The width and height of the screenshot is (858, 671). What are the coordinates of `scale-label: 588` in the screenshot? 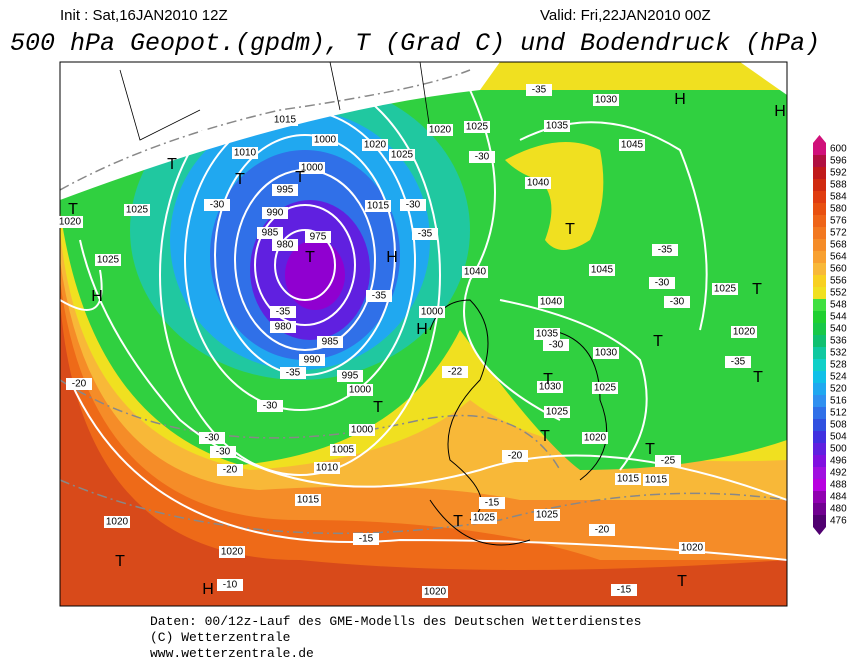 It's located at (838, 185).